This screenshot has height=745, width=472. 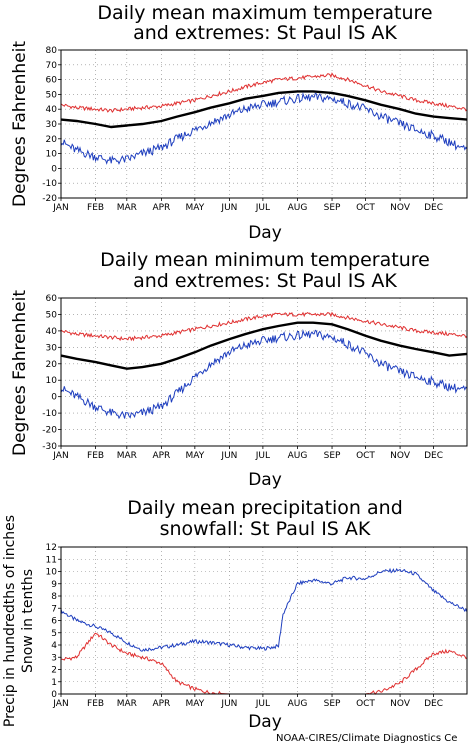 What do you see at coordinates (265, 722) in the screenshot?
I see `chart3-xlabel: Day` at bounding box center [265, 722].